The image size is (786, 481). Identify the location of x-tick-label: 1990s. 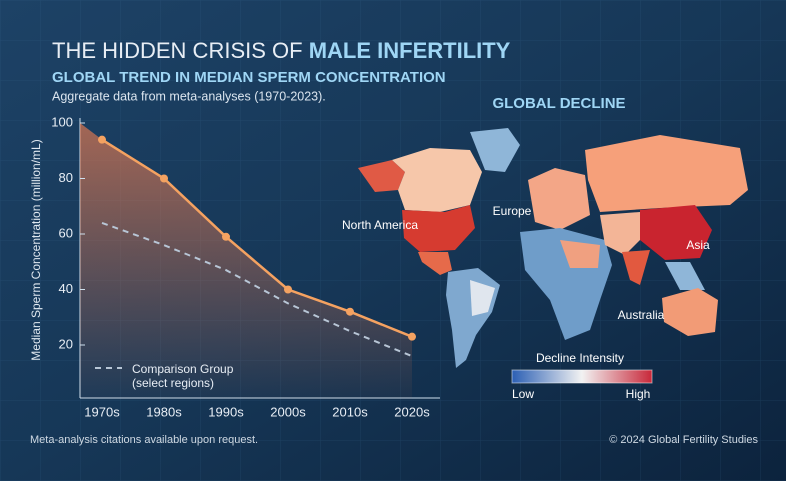
(226, 411).